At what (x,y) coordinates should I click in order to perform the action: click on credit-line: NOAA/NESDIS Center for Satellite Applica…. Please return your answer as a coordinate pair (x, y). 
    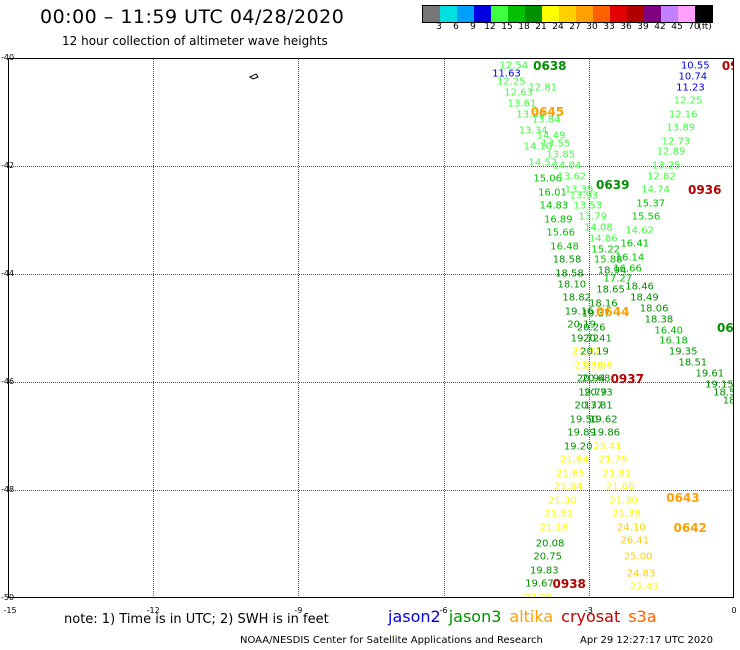
    Looking at the image, I should click on (391, 640).